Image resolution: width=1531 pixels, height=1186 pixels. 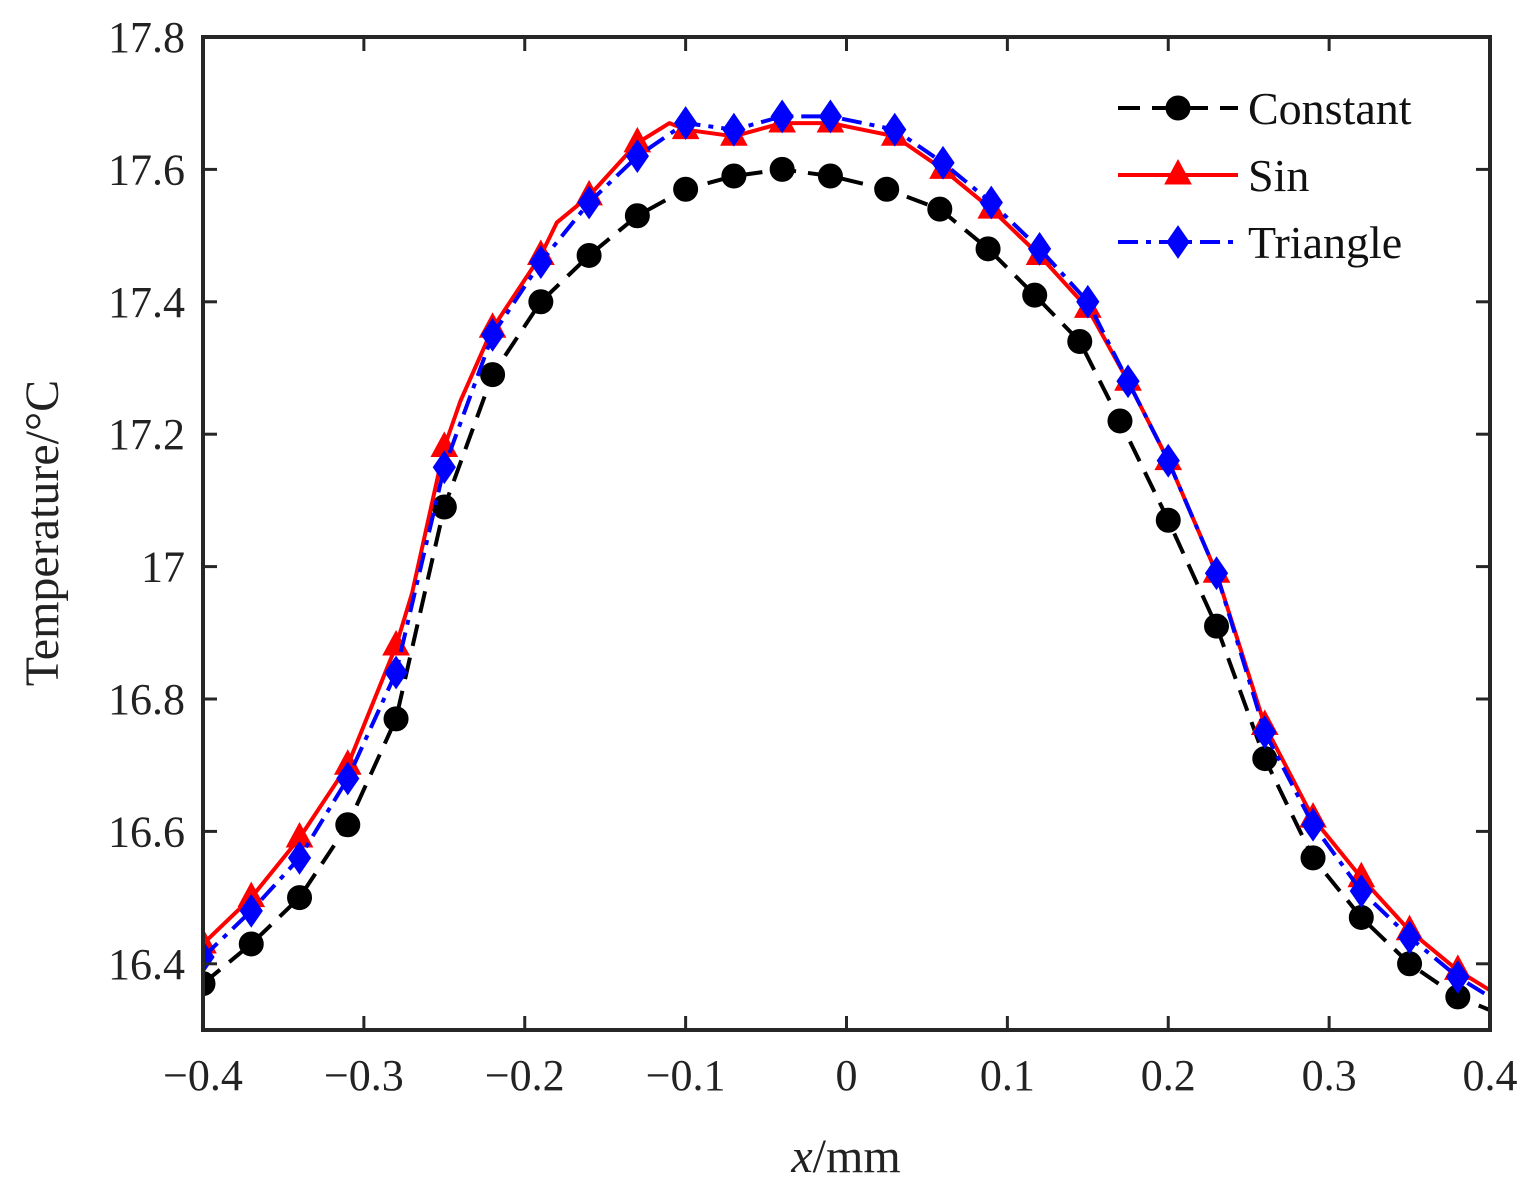 I want to click on x-tick-labels: −0.4 −0.3 −0.2 −0.1 0 0.1 0.2 0.3 0.4, so click(x=840, y=1075).